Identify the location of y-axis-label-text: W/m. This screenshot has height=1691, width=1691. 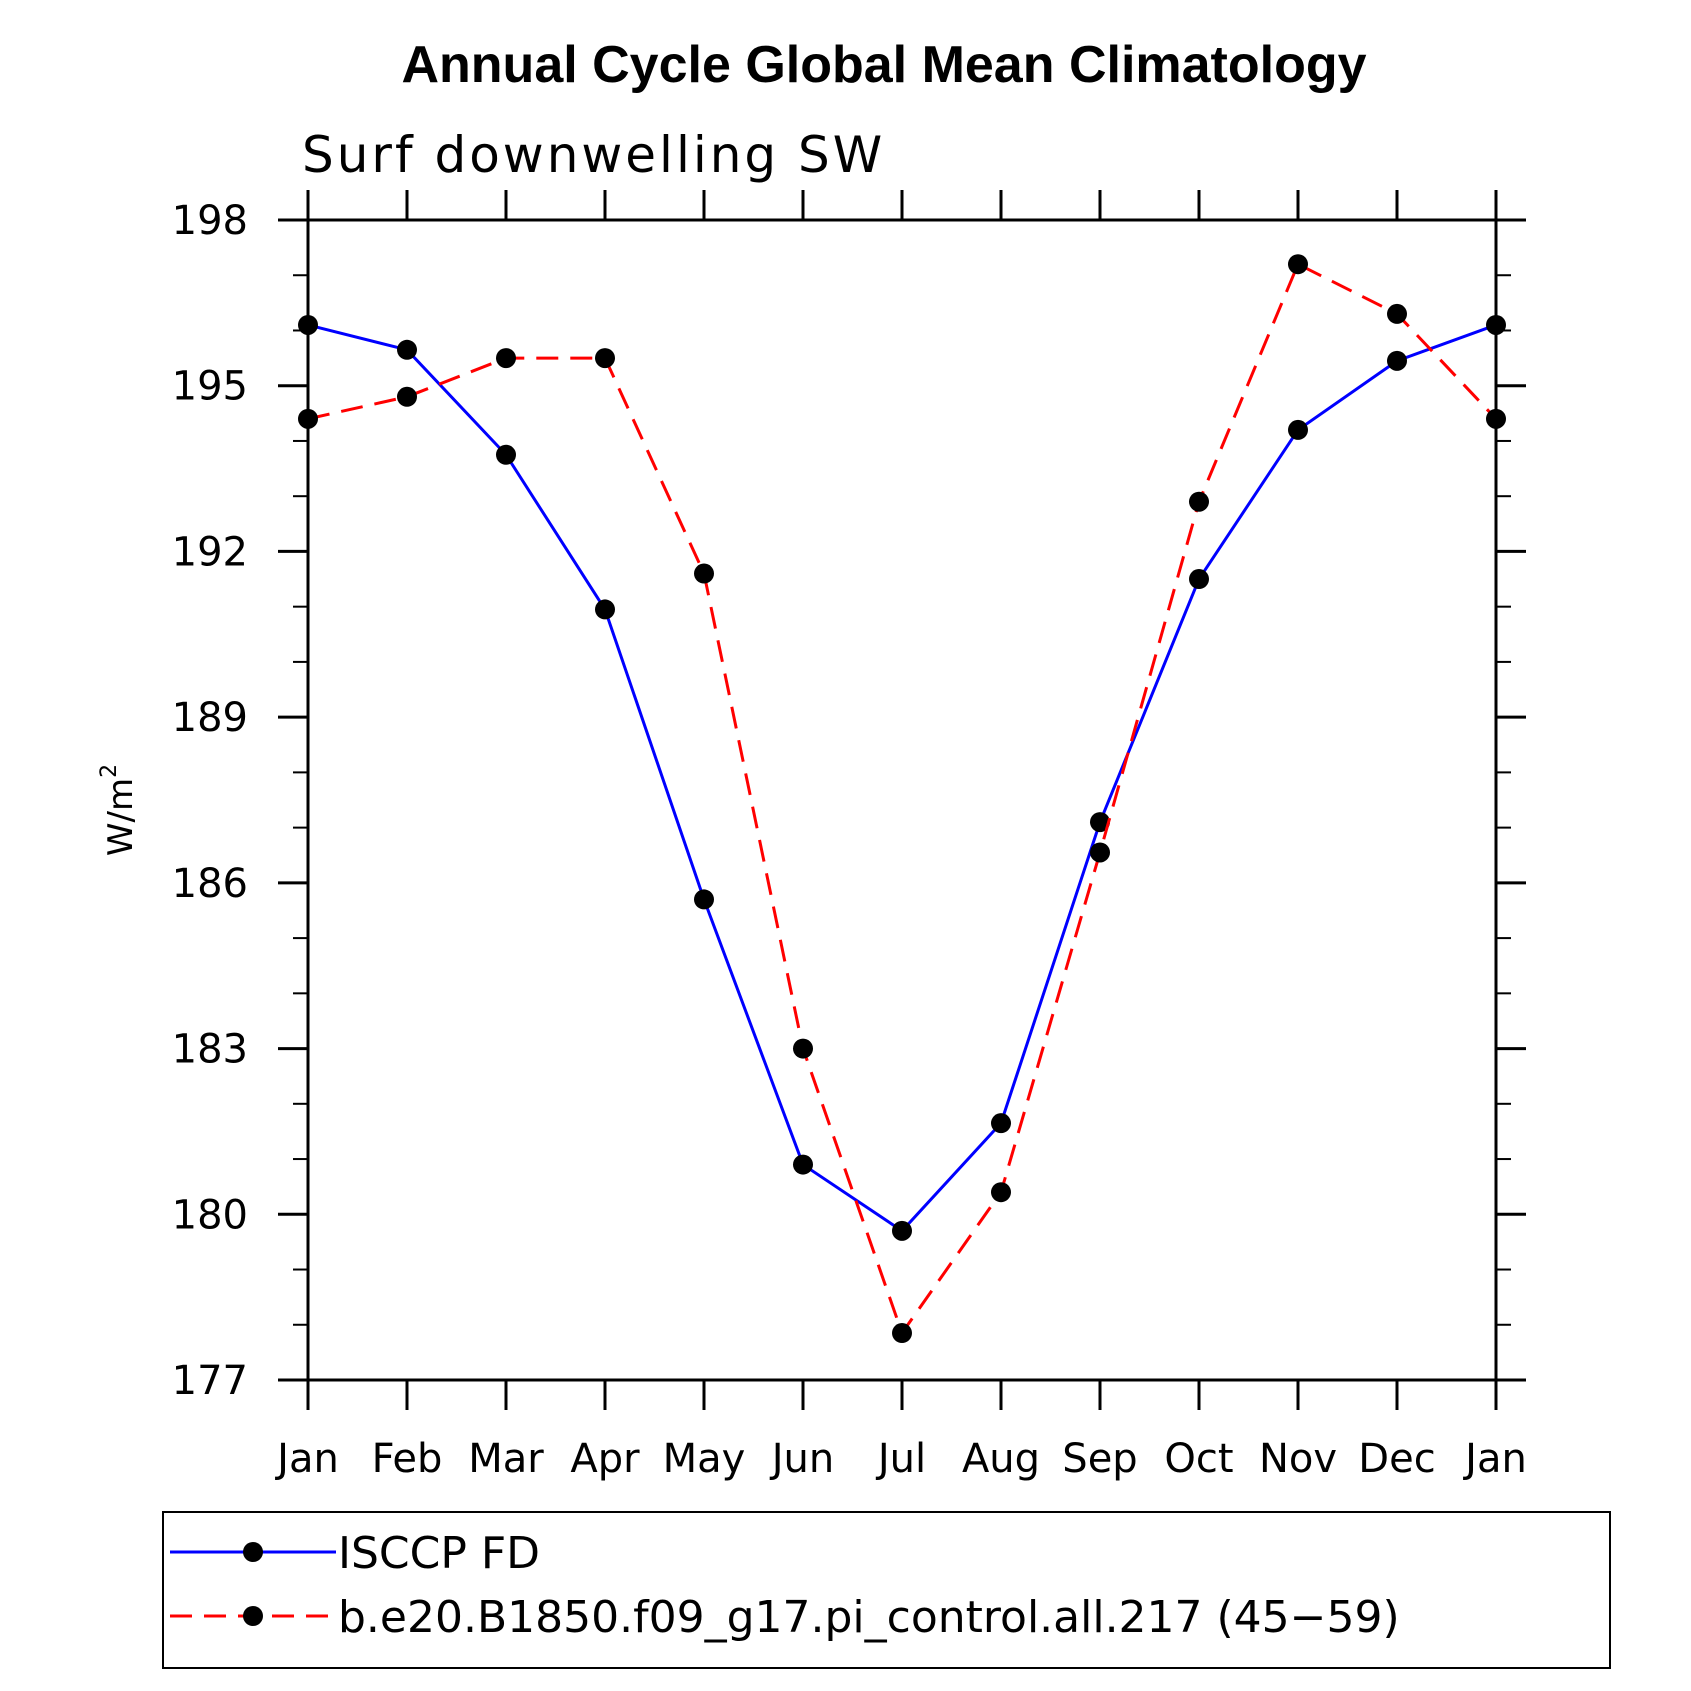
(121, 817).